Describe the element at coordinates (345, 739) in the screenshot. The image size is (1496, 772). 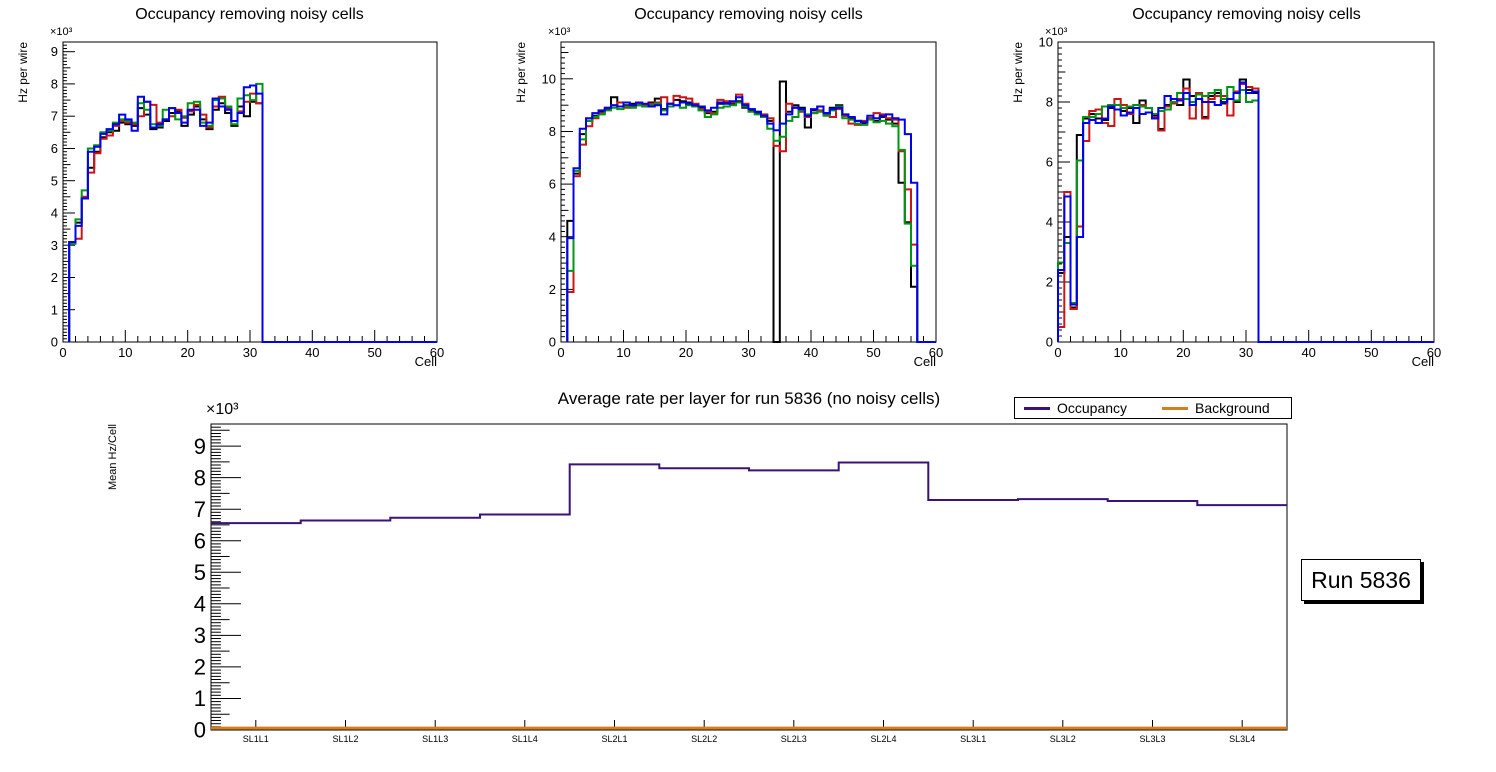
I see `x-tick-label: SL1L2` at that location.